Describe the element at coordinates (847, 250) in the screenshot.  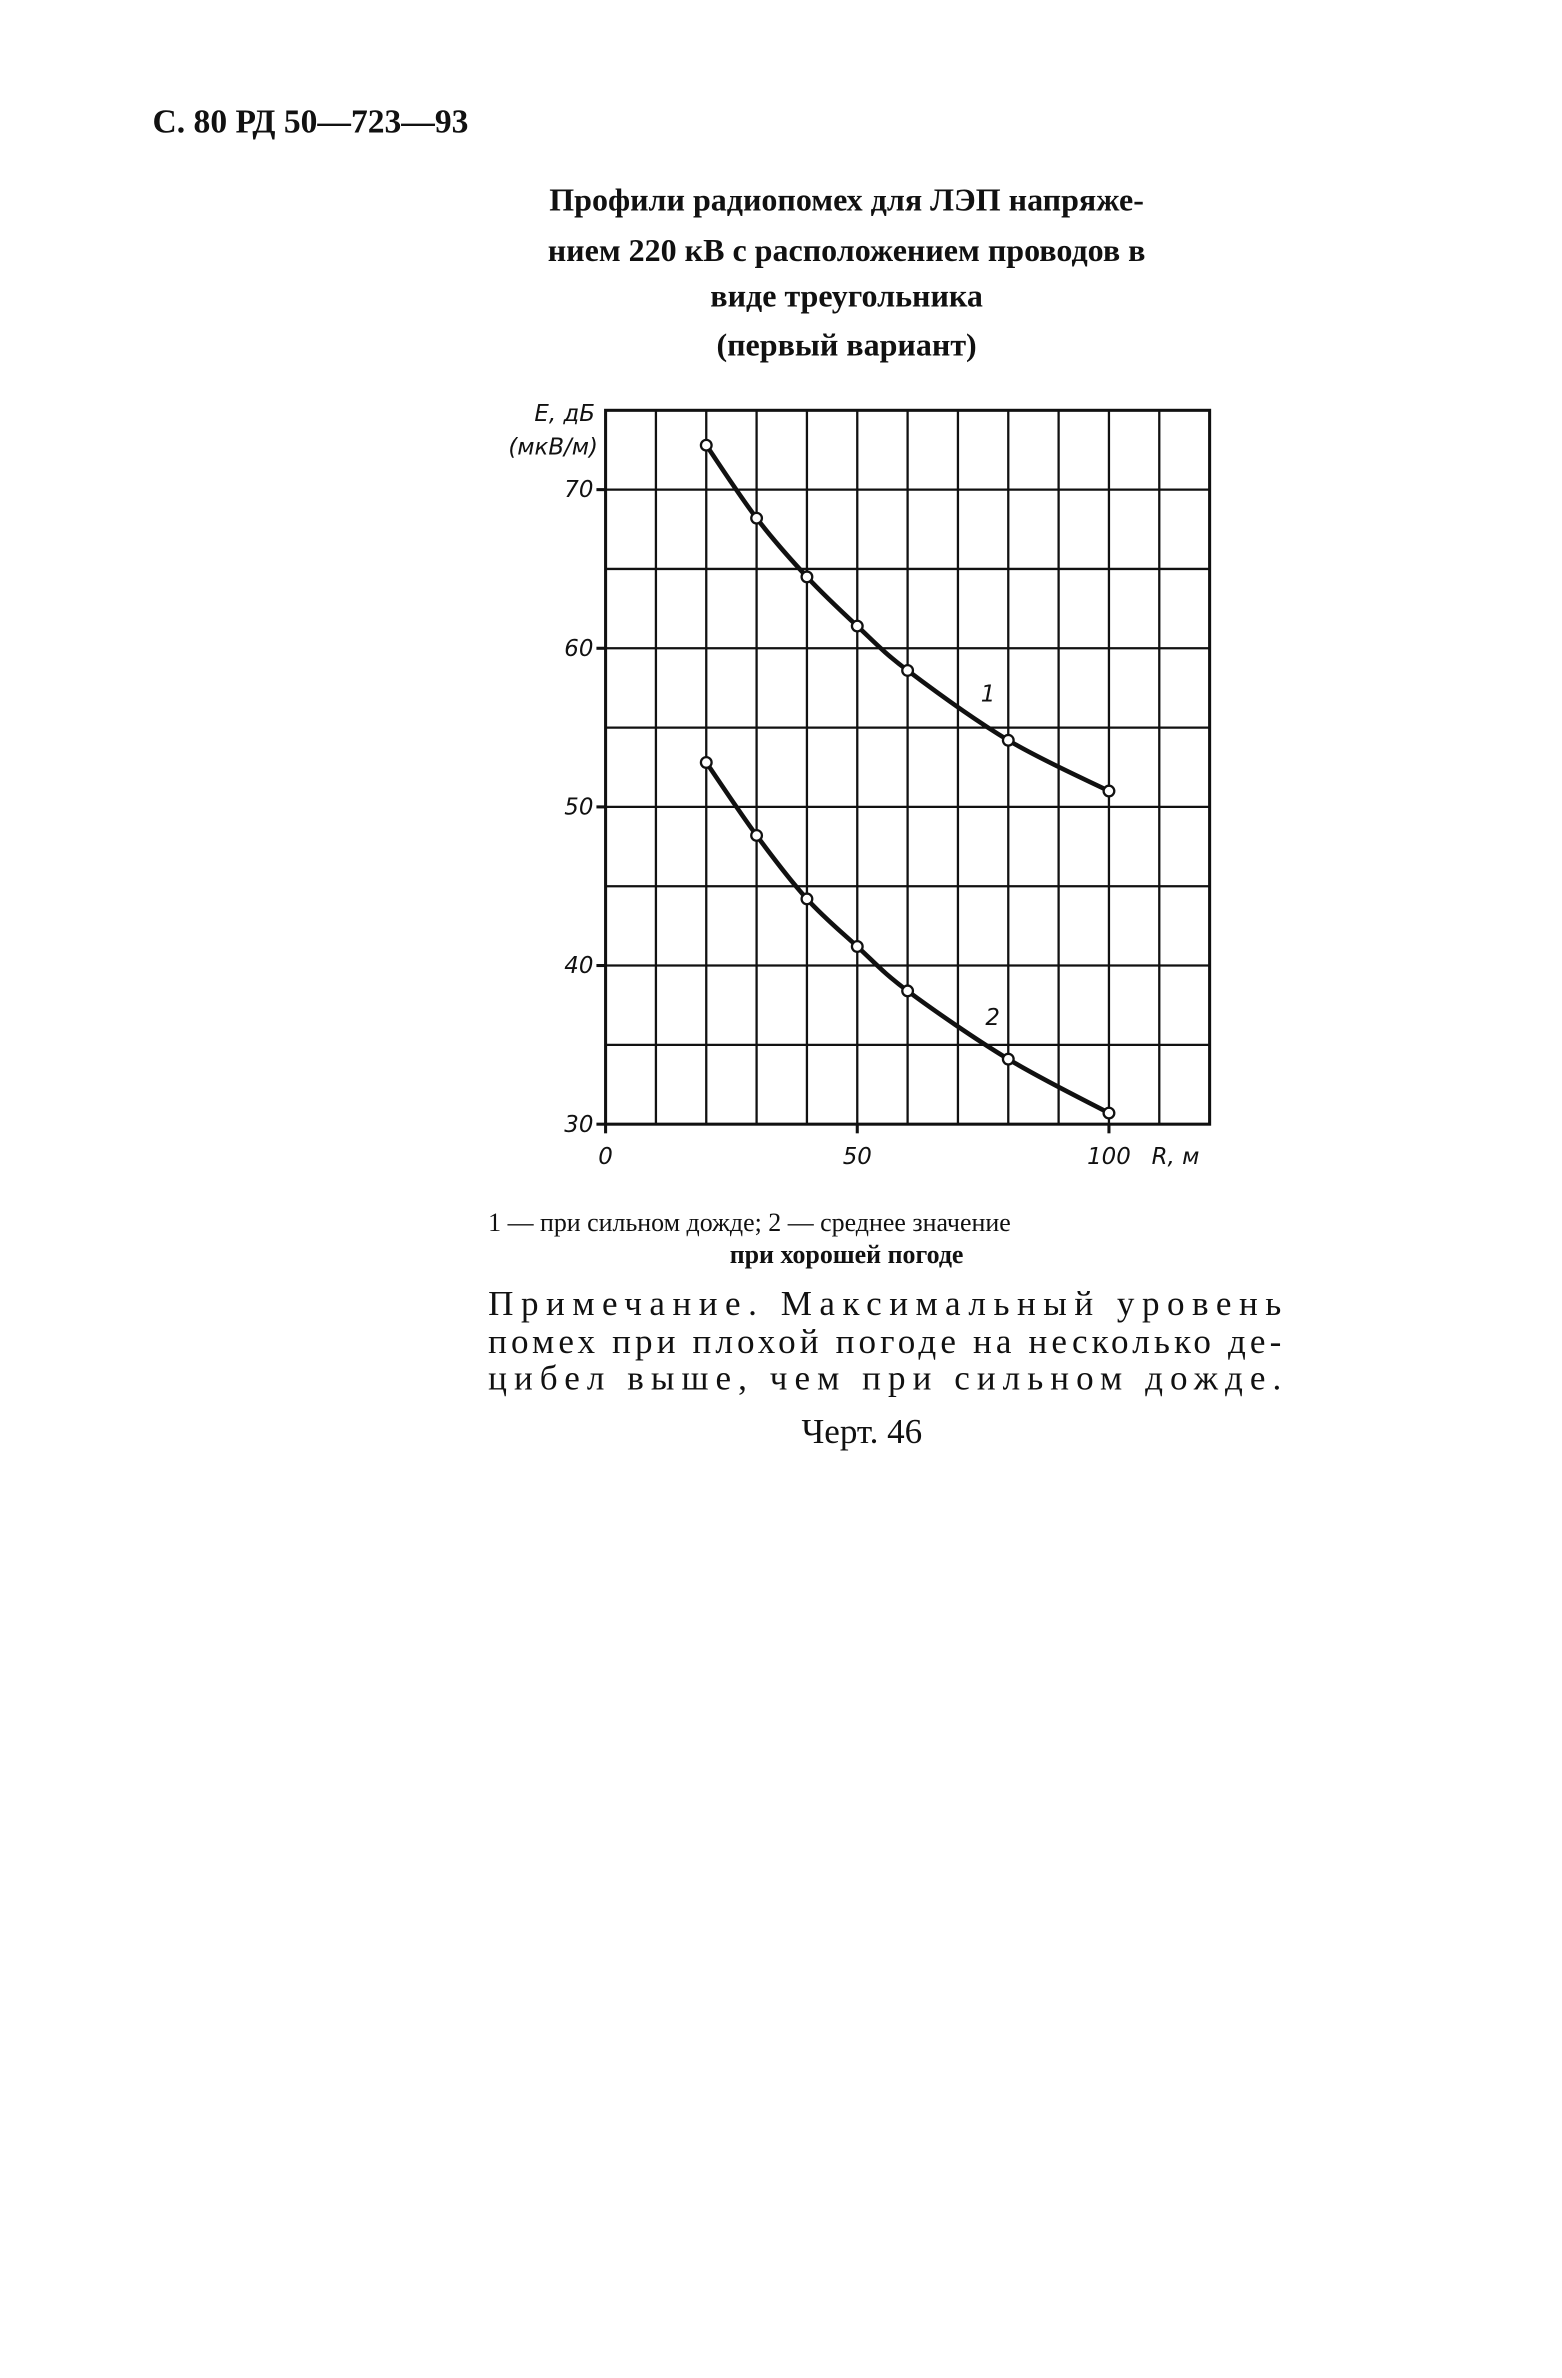
I see `title-line: нием 220 кВ с расположением проводов в` at that location.